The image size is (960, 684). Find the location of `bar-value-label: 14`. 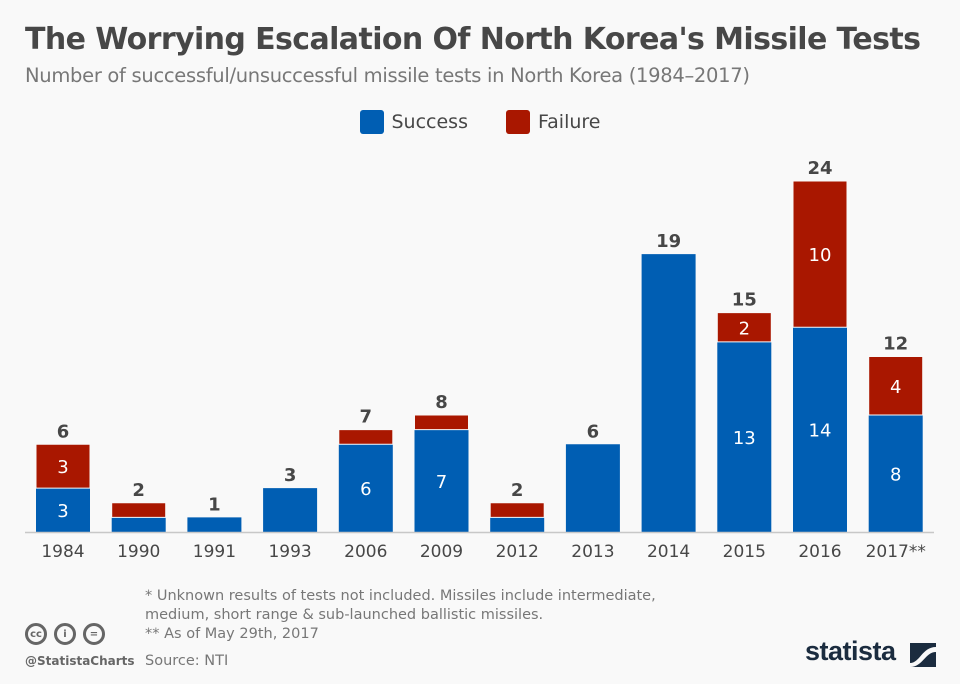

bar-value-label: 14 is located at coordinates (820, 431).